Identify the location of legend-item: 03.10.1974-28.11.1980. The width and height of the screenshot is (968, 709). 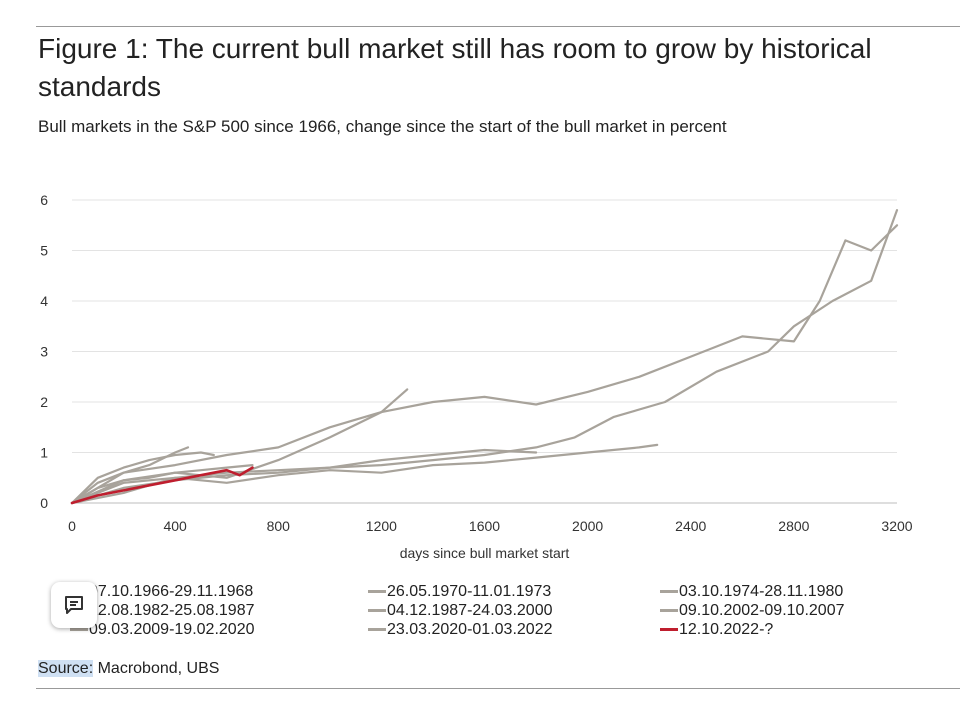
(751, 591).